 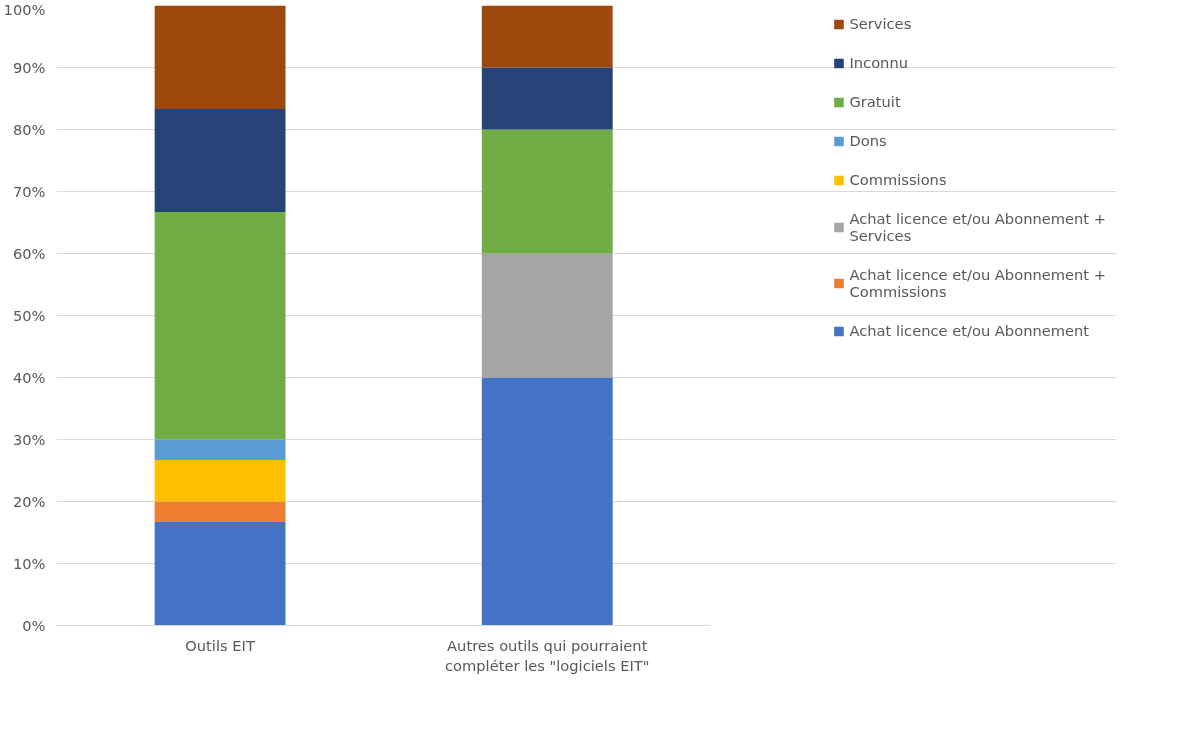 What do you see at coordinates (969, 330) in the screenshot?
I see `legend-label: Achat licence et/ou Abonnement` at bounding box center [969, 330].